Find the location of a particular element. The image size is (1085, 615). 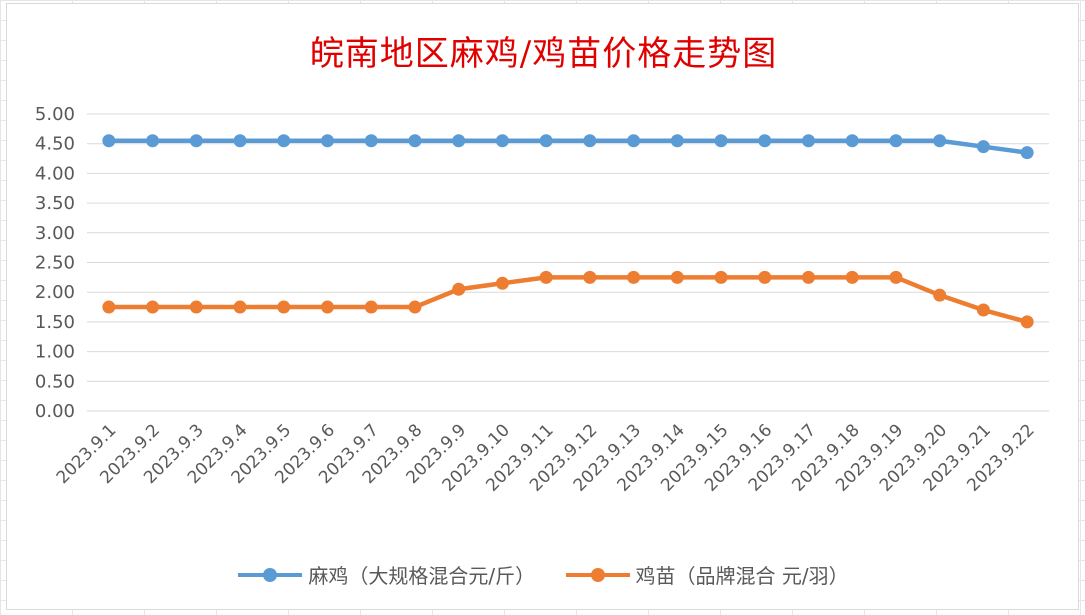

y-tick-label: 3.50 is located at coordinates (55, 203).